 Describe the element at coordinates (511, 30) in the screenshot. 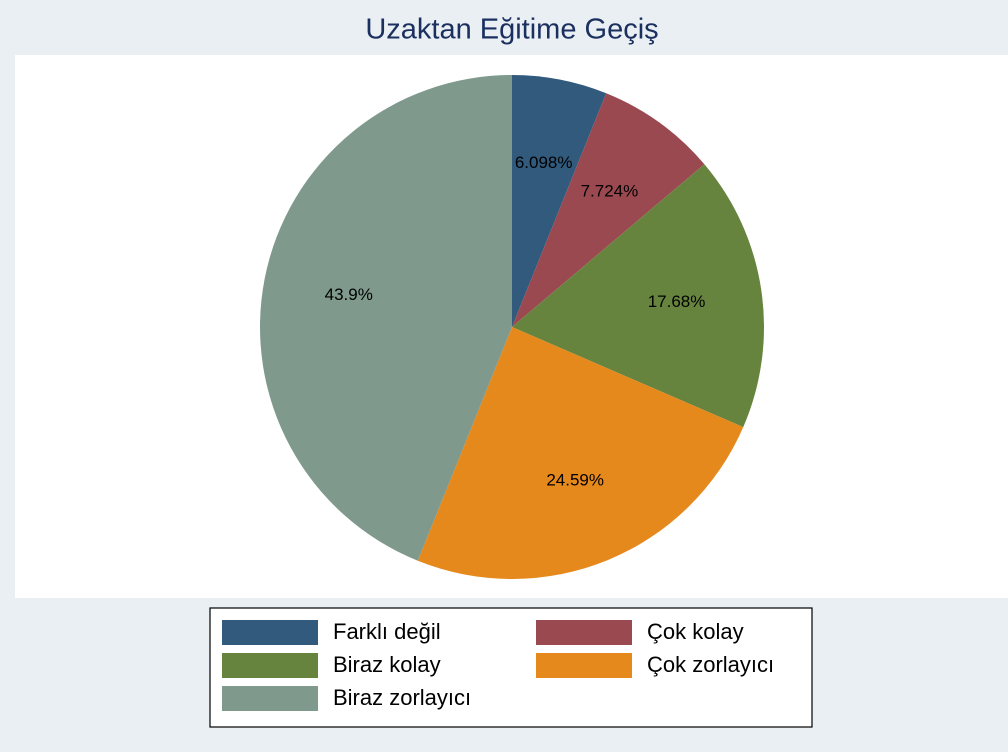

I see `chart-title: Uzaktan Eğitime Geçiş` at that location.